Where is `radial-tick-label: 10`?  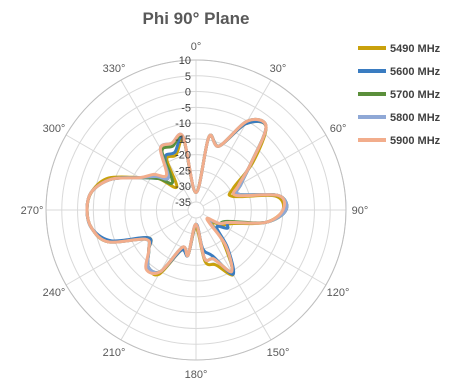
radial-tick-label: 10 is located at coordinates (185, 61).